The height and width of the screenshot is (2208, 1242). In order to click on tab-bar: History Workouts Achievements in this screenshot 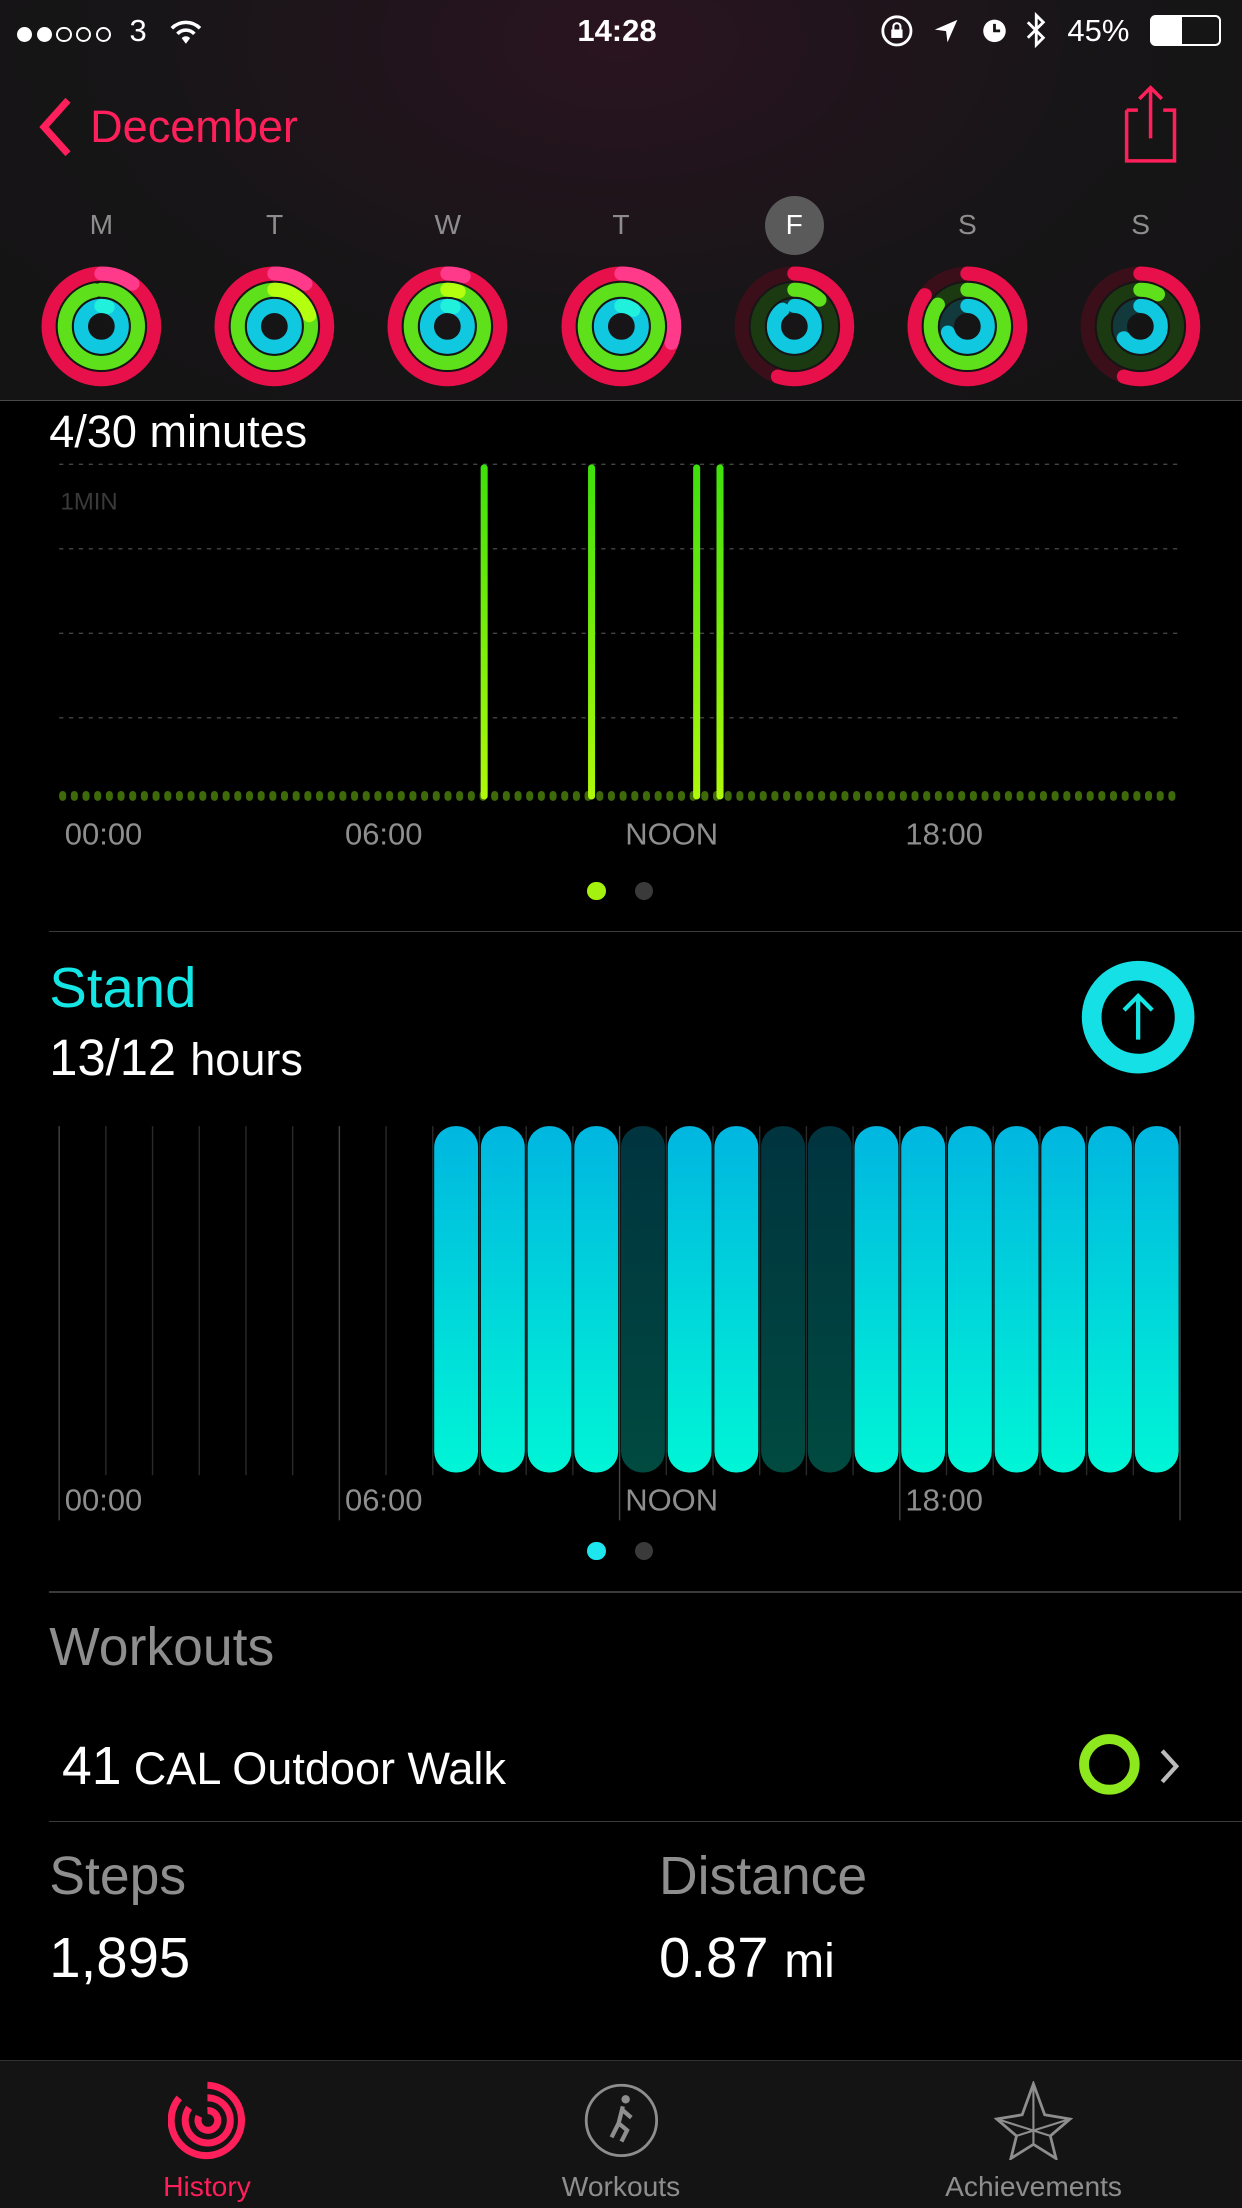, I will do `click(621, 2134)`.